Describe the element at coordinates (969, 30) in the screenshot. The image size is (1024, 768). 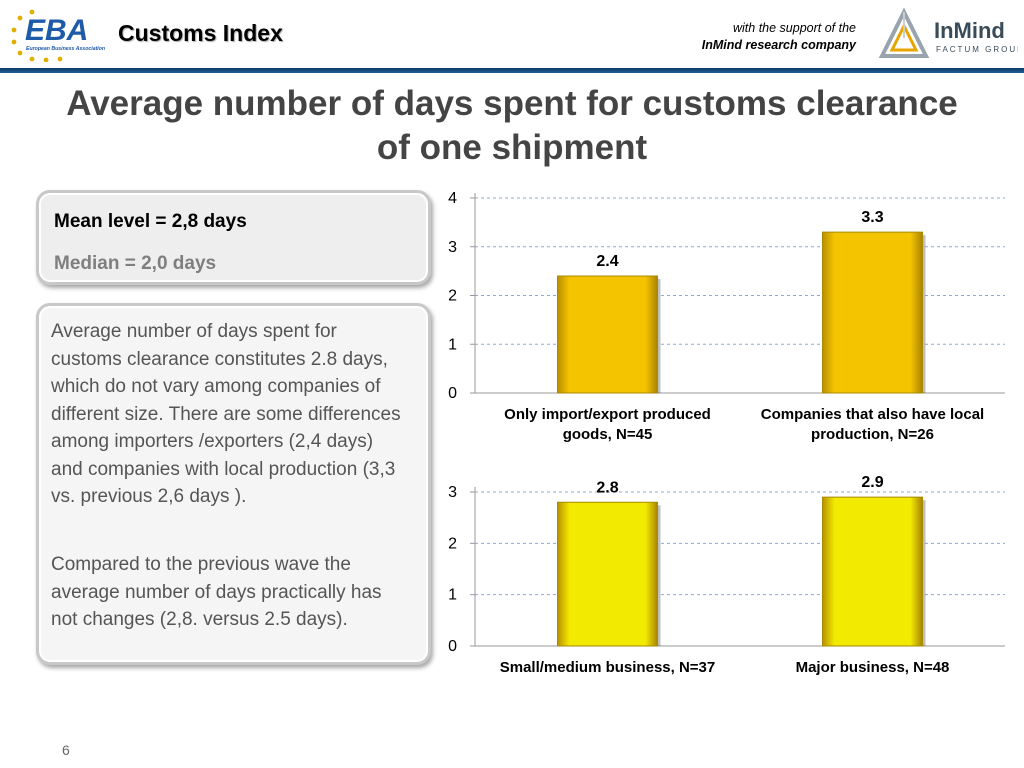
I see `inmind-logo-text: InMind` at that location.